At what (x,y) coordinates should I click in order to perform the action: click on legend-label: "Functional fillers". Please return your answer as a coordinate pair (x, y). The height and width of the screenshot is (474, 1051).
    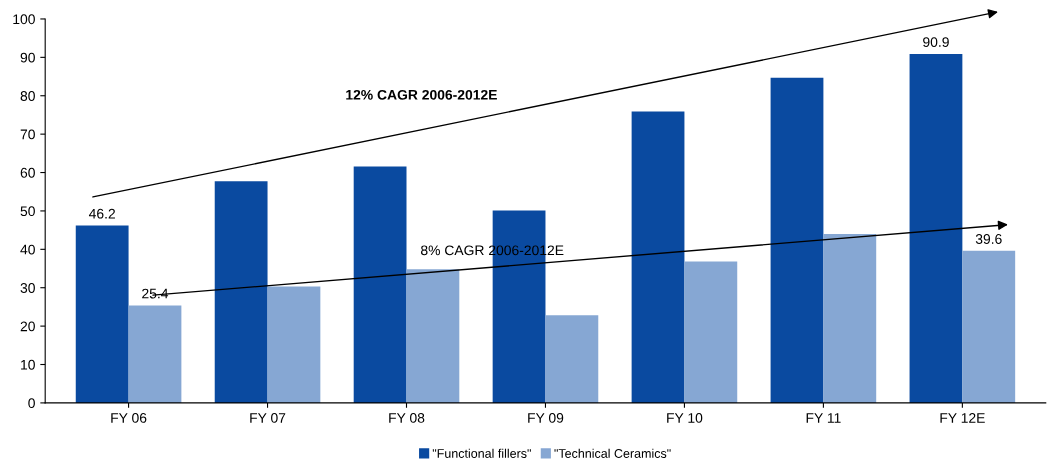
    Looking at the image, I should click on (481, 453).